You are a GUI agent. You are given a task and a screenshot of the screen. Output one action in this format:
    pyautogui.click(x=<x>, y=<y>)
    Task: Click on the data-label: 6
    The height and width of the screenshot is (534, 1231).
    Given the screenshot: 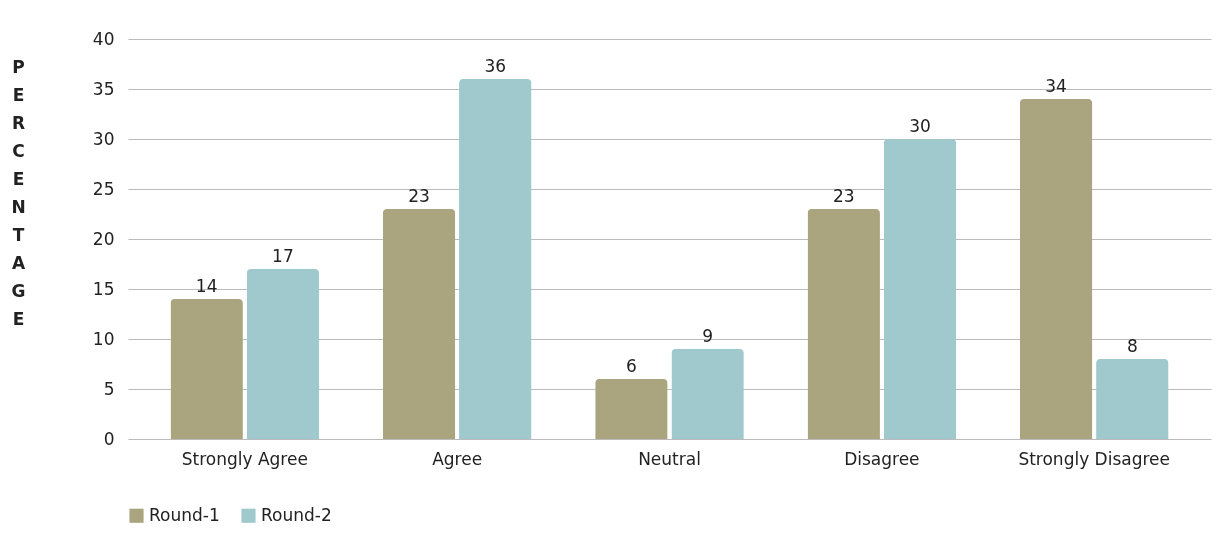 What is the action you would take?
    pyautogui.click(x=631, y=366)
    